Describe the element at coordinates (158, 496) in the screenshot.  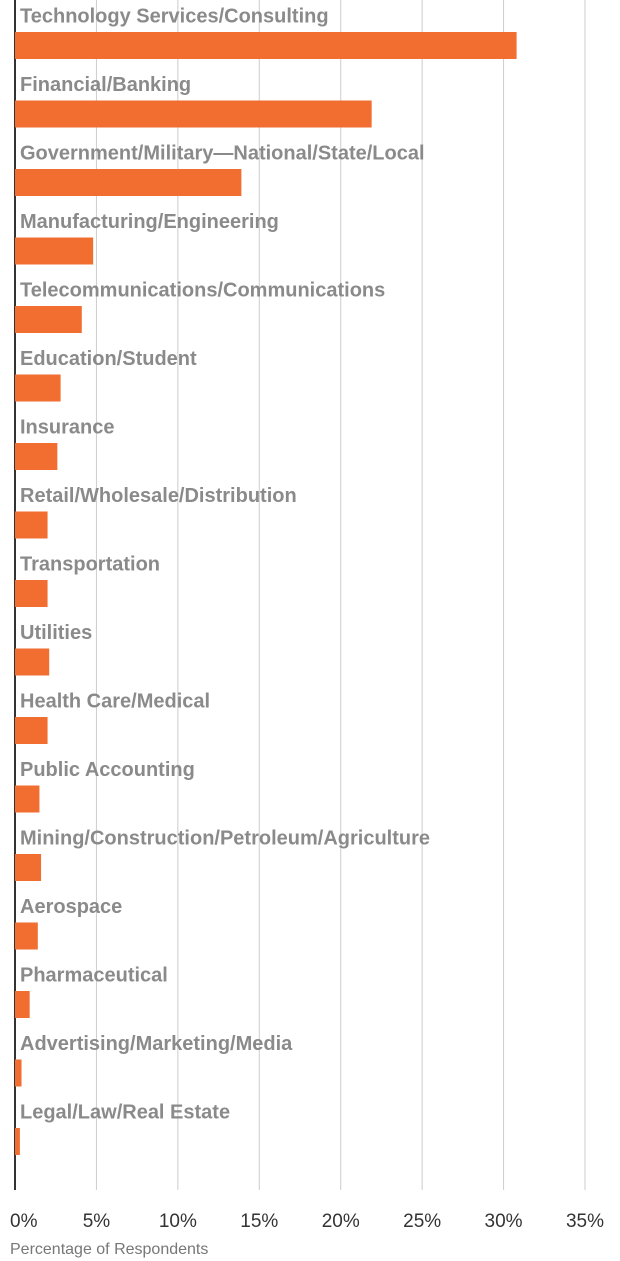
I see `category-label: Retail/Wholesale/Distribution` at that location.